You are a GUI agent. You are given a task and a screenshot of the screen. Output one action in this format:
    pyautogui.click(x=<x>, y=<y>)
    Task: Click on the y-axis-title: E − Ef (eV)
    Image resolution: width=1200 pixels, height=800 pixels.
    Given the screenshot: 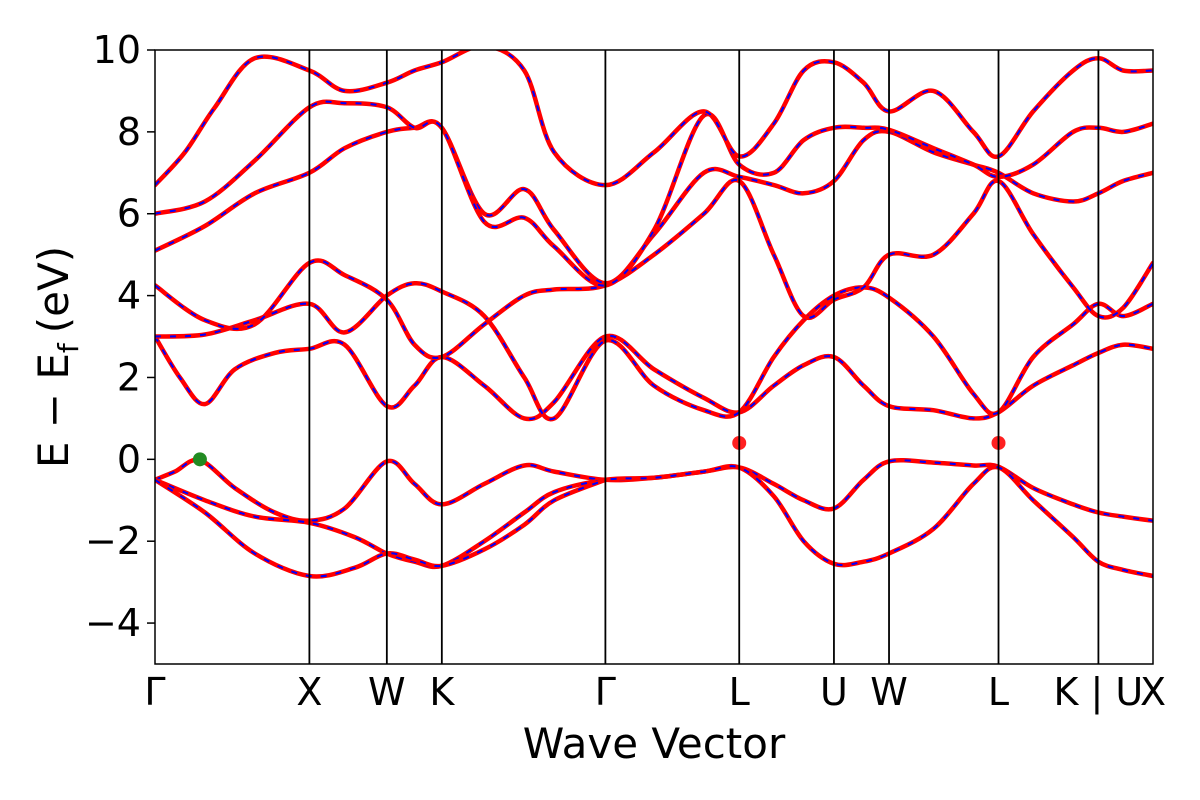 What is the action you would take?
    pyautogui.click(x=57, y=357)
    